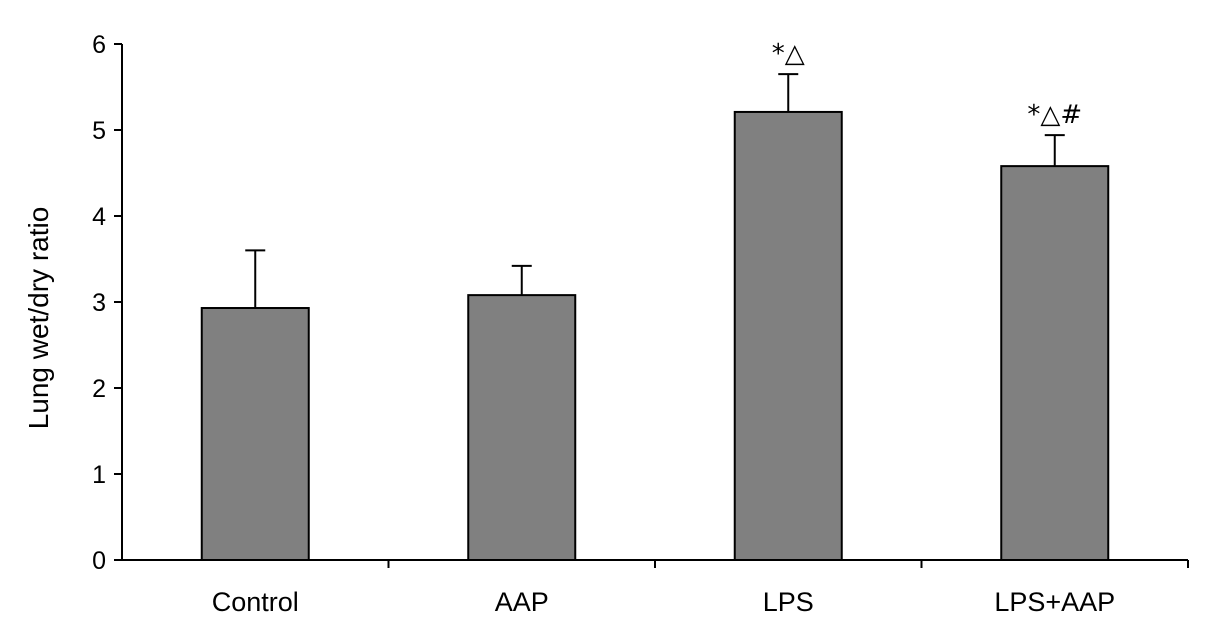 This screenshot has height=624, width=1205. I want to click on y-tick-label: 2, so click(99, 389).